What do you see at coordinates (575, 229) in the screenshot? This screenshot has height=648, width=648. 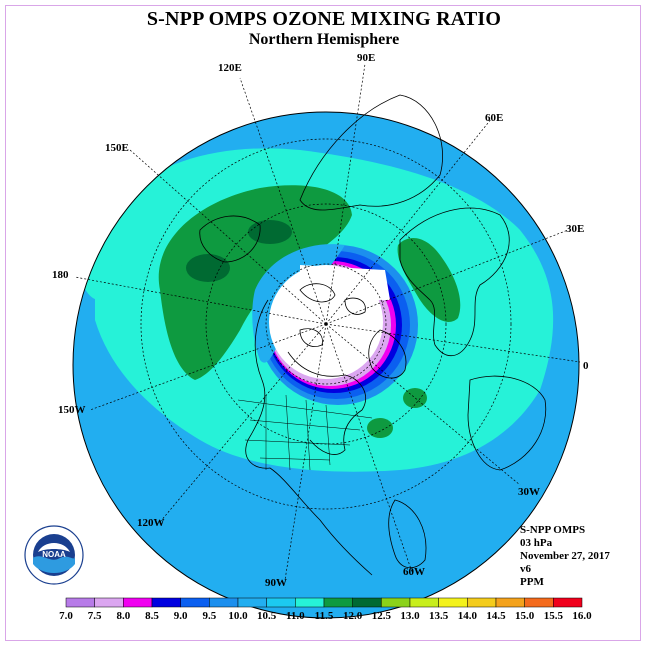 I see `lon-label-30e: 30E` at bounding box center [575, 229].